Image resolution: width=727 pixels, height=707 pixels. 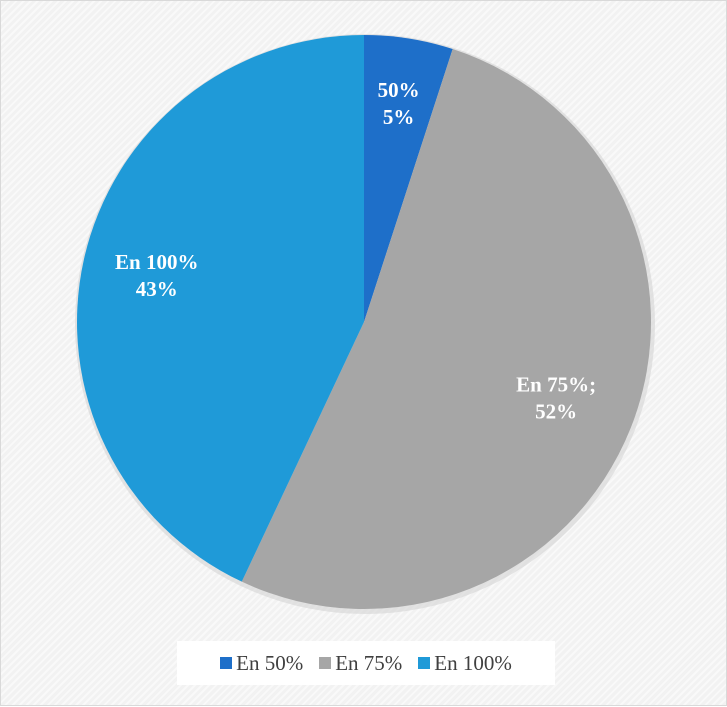 I want to click on legend-label-en-75: En 75%, so click(x=369, y=662).